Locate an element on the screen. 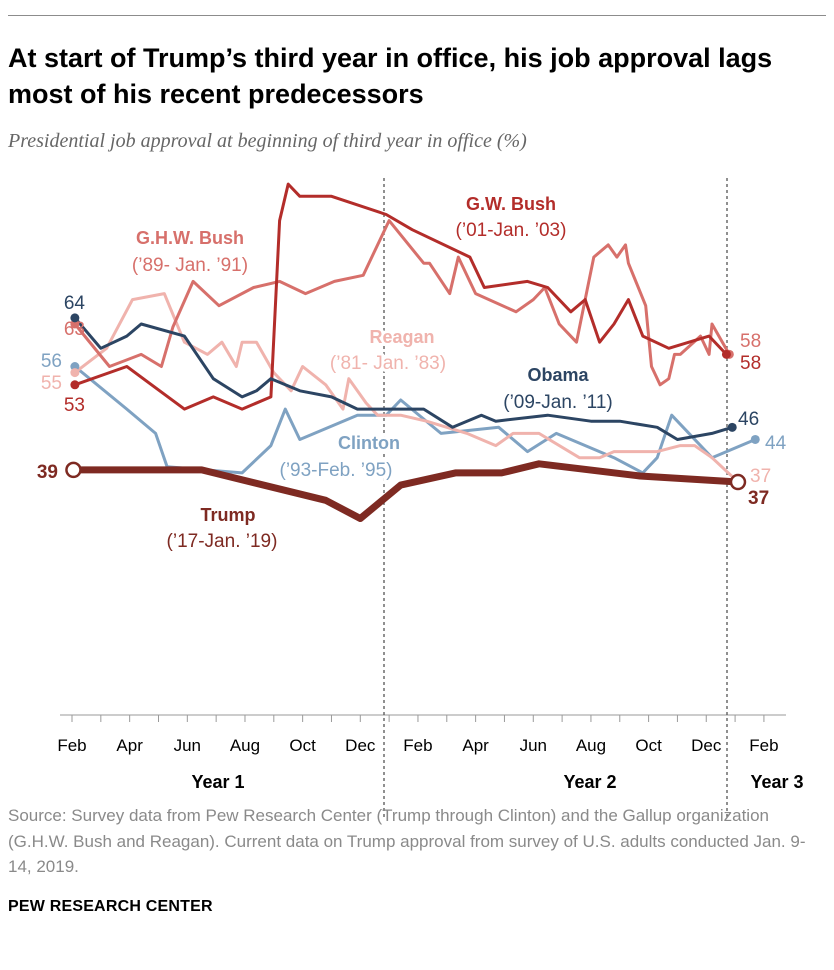  x-axis: Feb Apr Jun Aug Oct Dec Feb Apr Jun Aug Oct Dec Feb is located at coordinates (421, 734).